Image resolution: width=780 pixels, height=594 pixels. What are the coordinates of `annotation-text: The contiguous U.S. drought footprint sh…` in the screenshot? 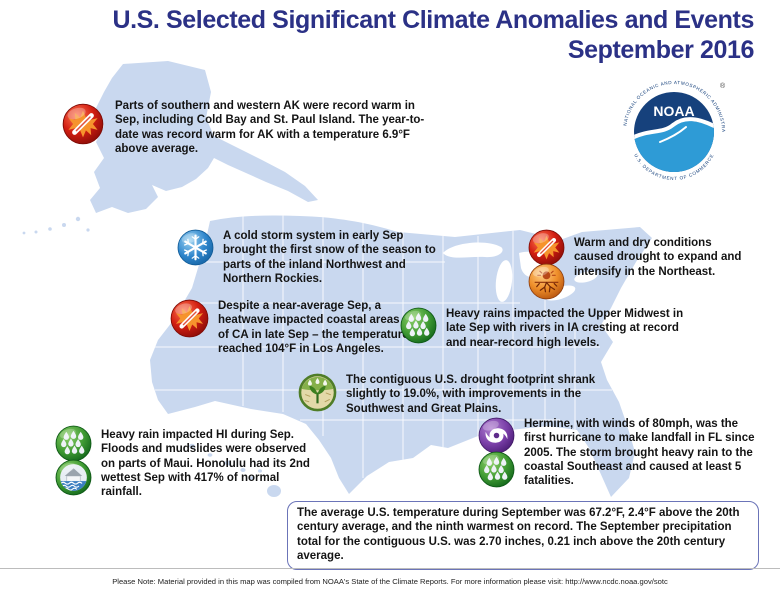 It's located at (471, 394).